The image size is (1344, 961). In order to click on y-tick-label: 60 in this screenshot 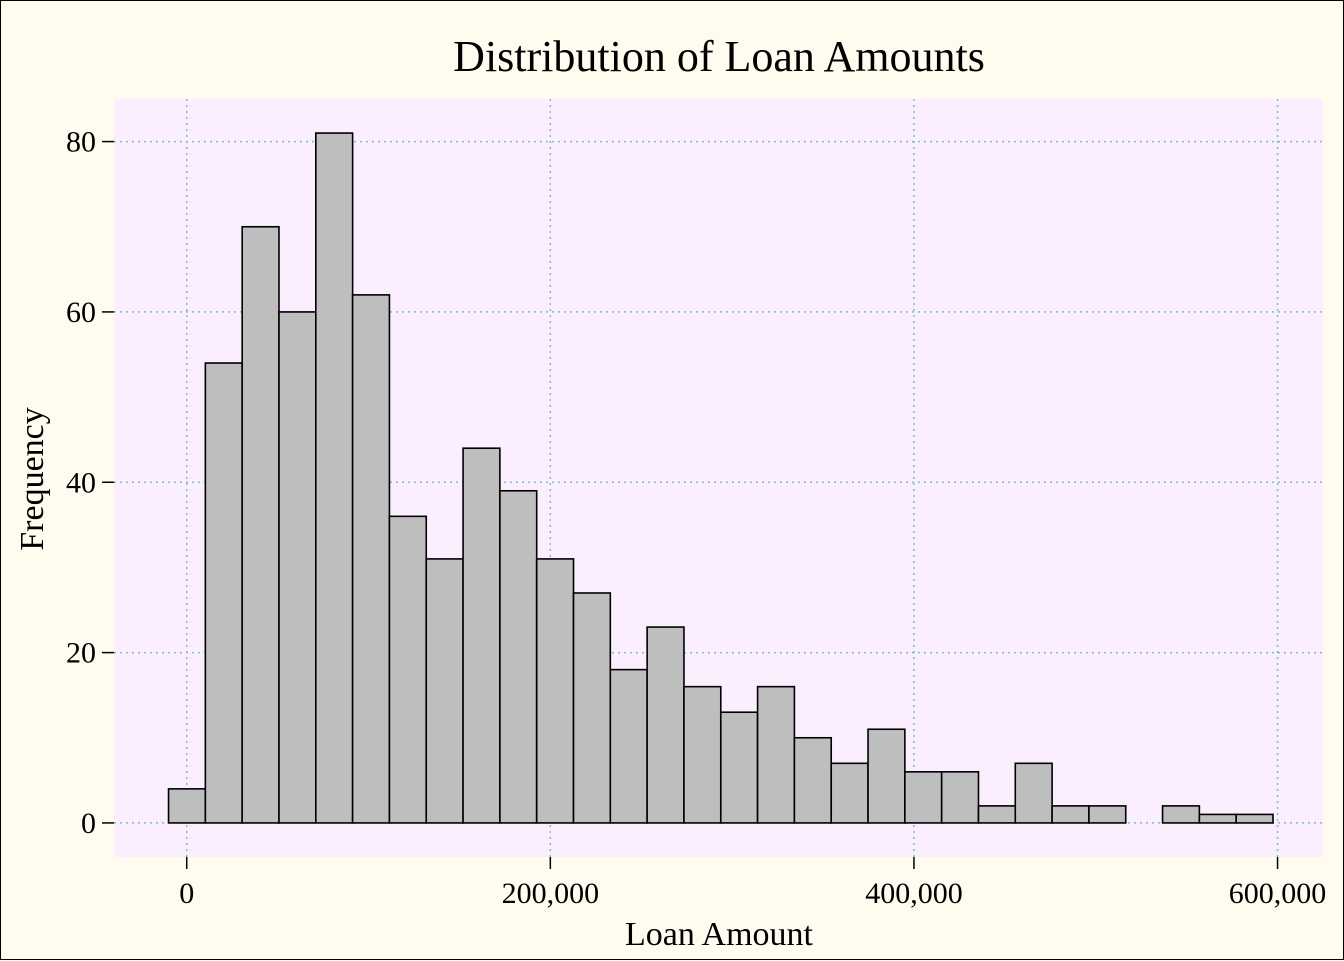, I will do `click(81, 312)`.